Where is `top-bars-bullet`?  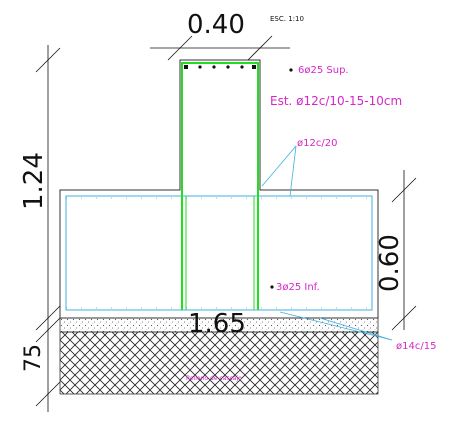
top-bars-bullet is located at coordinates (291, 70).